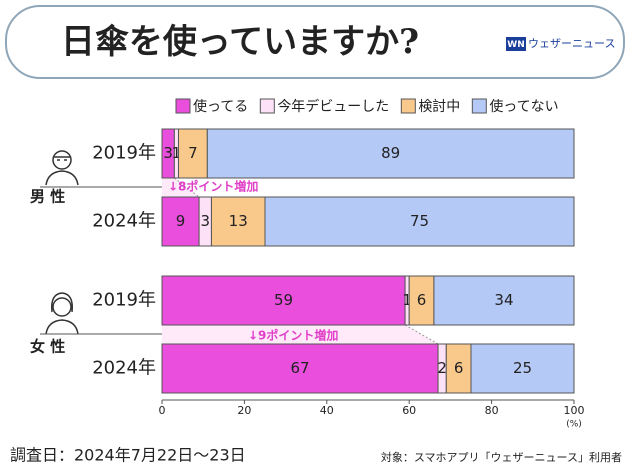  I want to click on value-label: 75, so click(419, 221).